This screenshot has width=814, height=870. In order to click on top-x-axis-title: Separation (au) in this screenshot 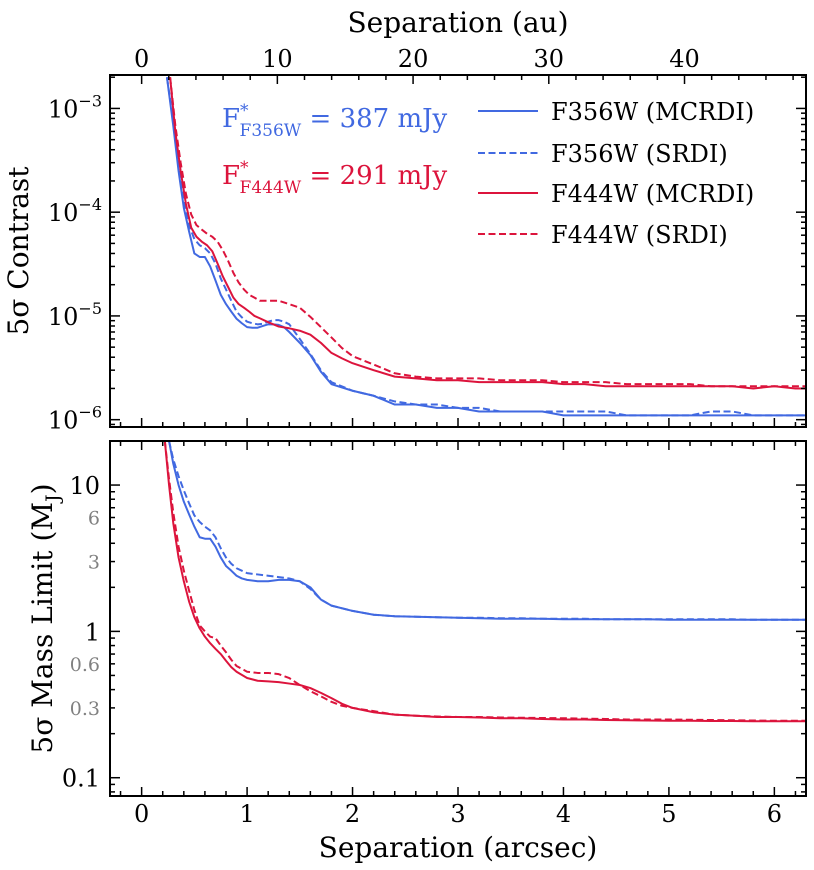, I will do `click(457, 22)`.